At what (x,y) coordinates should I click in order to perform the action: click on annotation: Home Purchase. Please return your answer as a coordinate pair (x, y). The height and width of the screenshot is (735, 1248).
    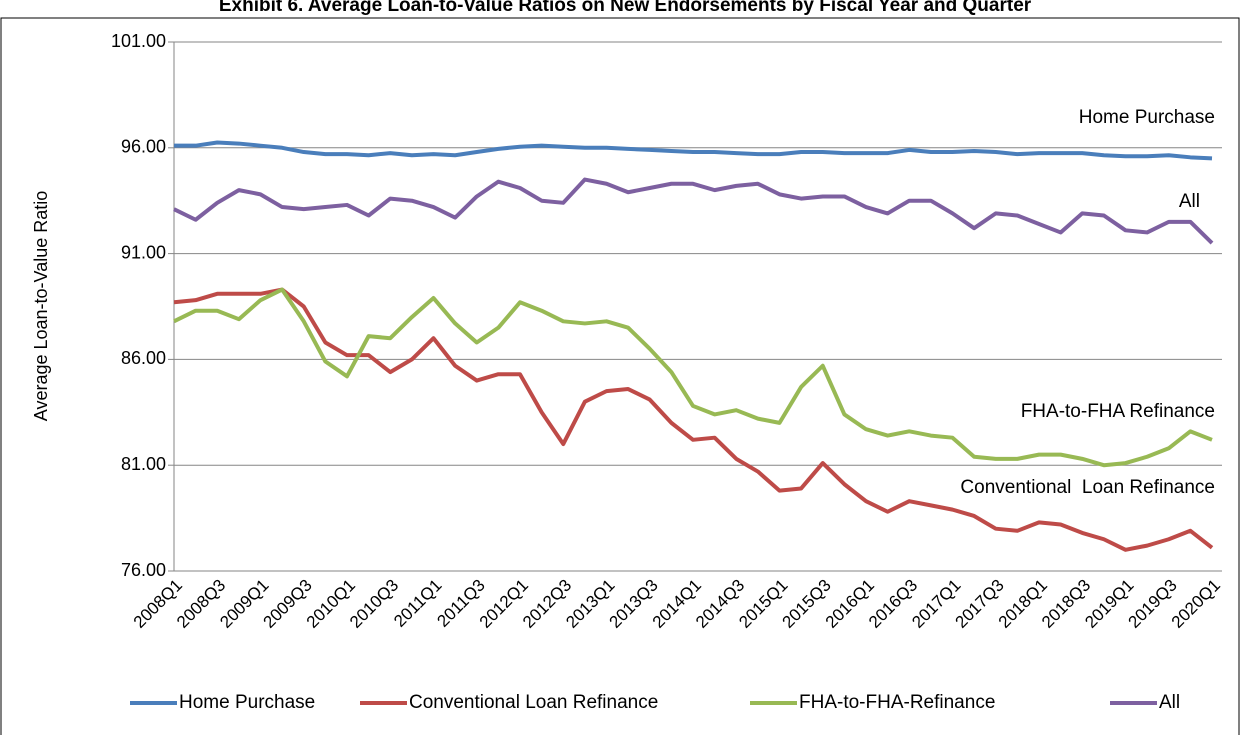
    Looking at the image, I should click on (1147, 117).